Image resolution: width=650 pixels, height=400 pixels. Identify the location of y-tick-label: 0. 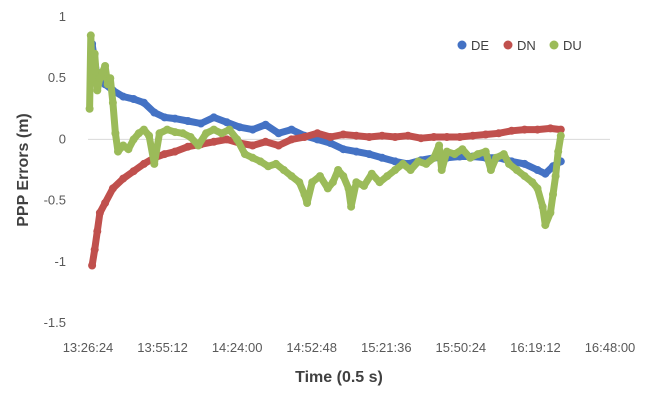
(62, 138).